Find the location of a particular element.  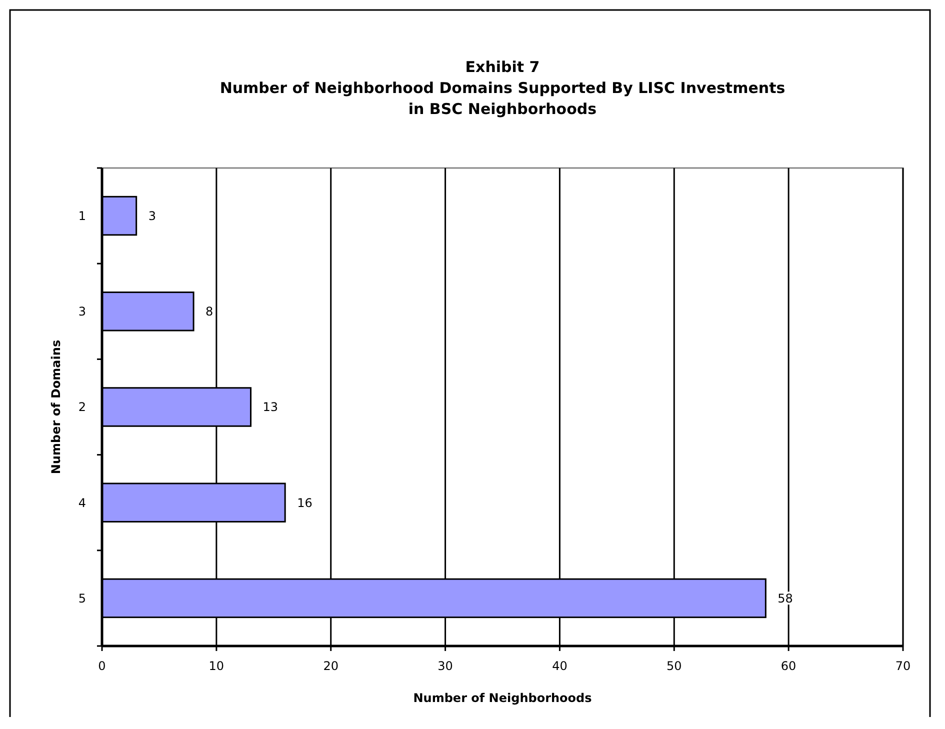

x-tick-label: 30 is located at coordinates (445, 666).